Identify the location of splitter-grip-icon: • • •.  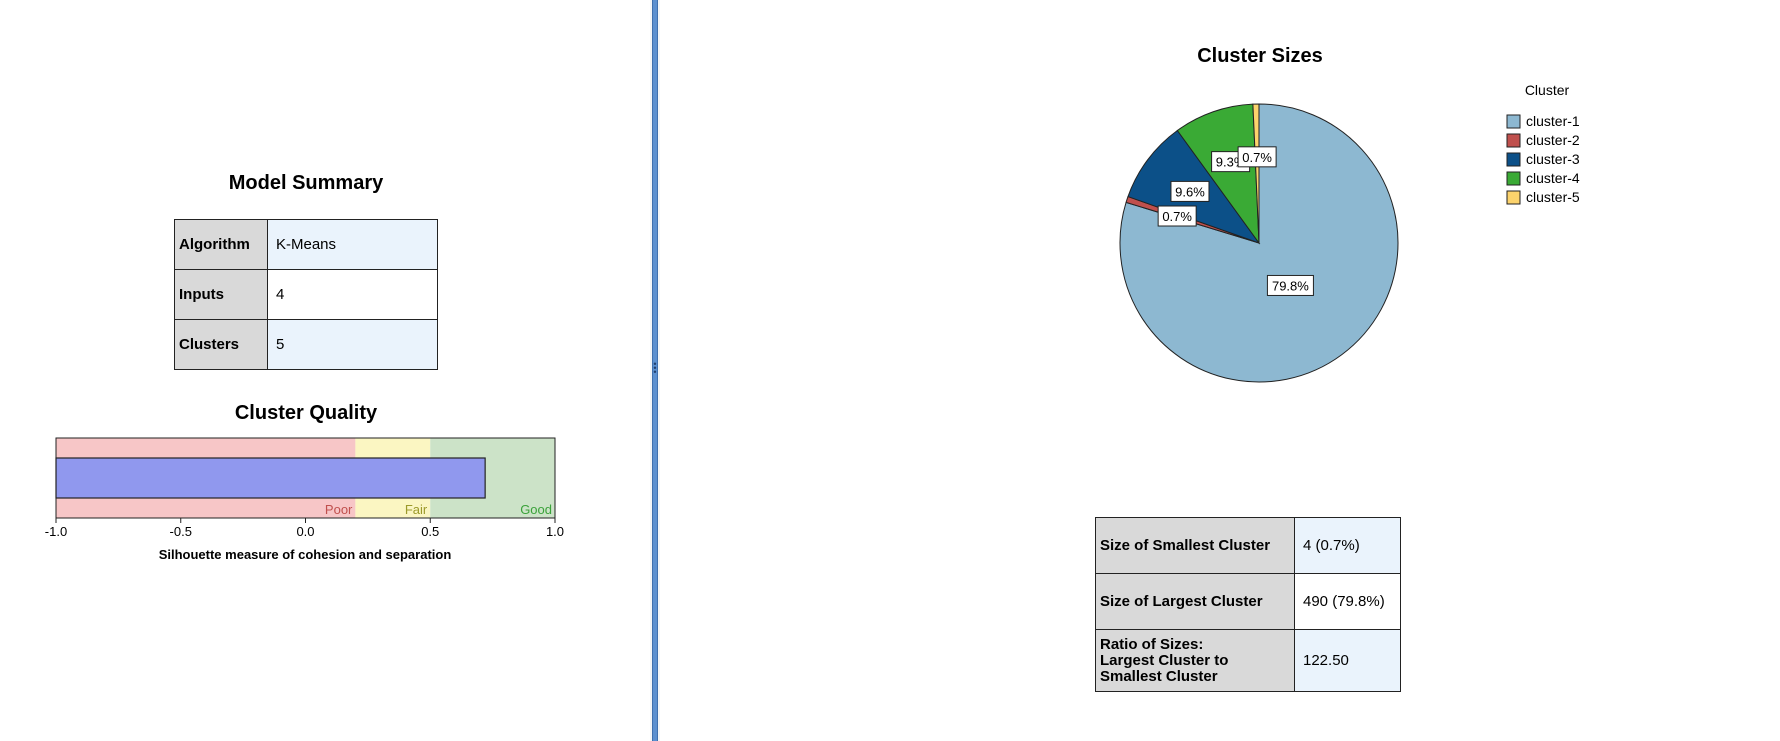
(655, 368).